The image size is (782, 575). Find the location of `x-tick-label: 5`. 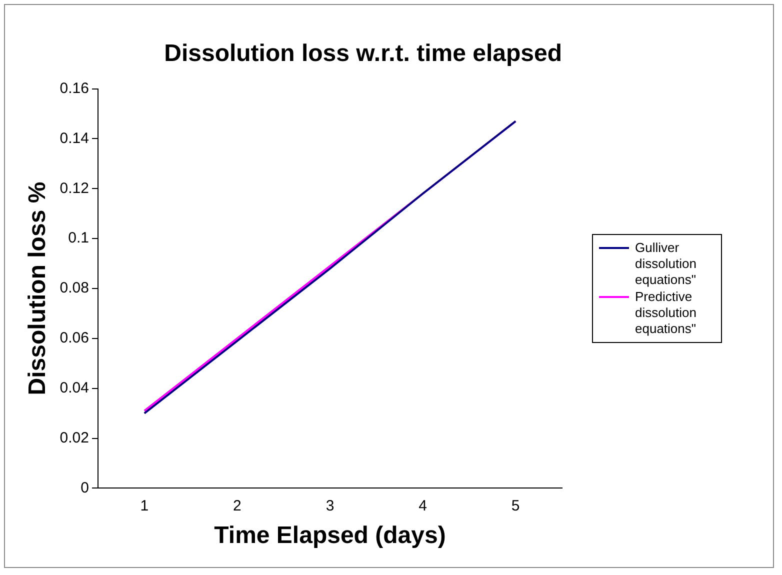

x-tick-label: 5 is located at coordinates (515, 505).